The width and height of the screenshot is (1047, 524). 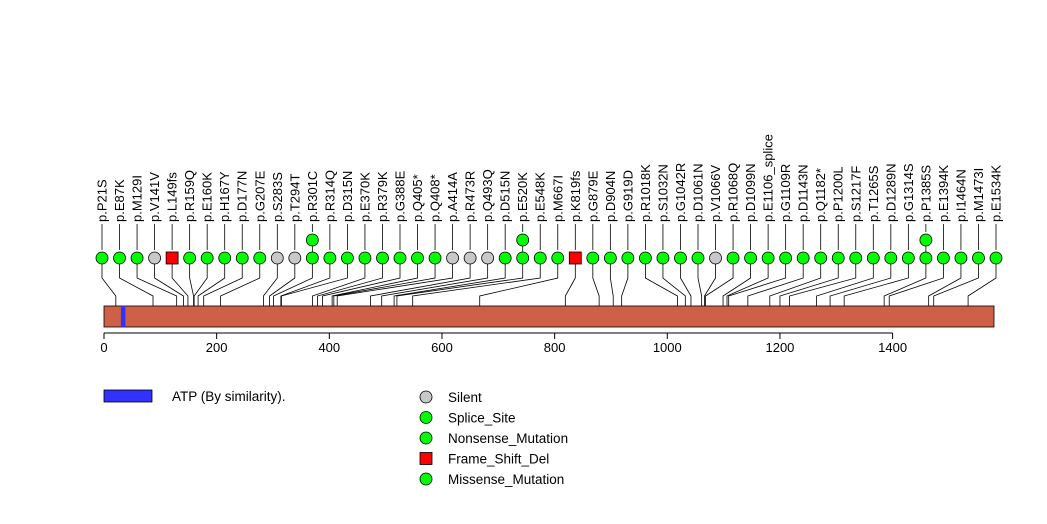 I want to click on axis-tick-label: 400, so click(x=329, y=347).